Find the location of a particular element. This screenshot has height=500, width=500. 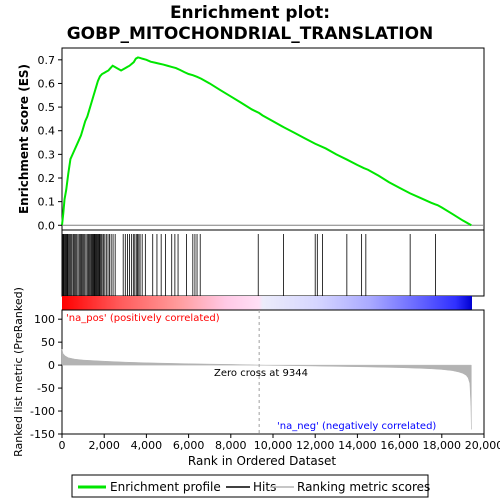

legend-enrichment-label: Enrichment profile is located at coordinates (165, 487).